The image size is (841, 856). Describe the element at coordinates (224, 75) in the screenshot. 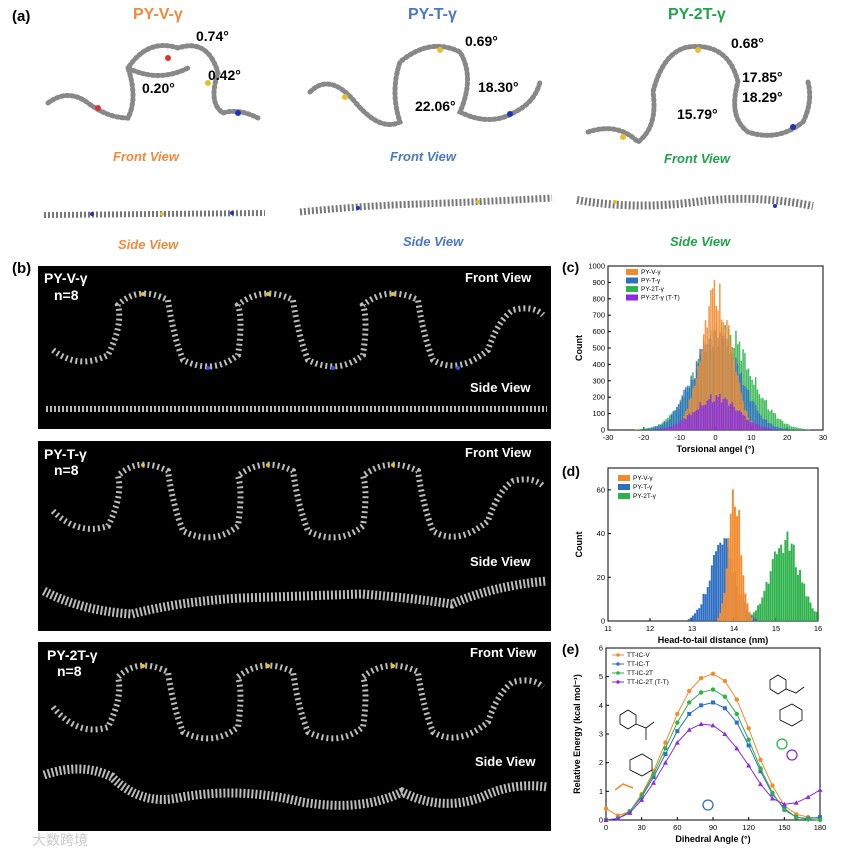

I see `angle-label: 0.42°` at that location.